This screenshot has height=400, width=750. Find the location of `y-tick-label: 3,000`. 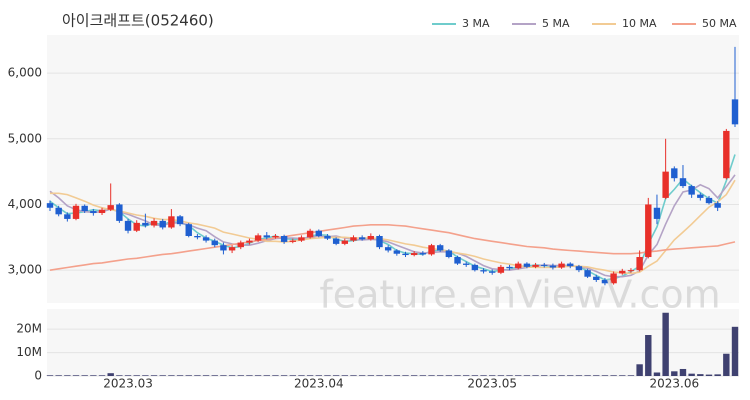

y-tick-label: 3,000 is located at coordinates (25, 270).